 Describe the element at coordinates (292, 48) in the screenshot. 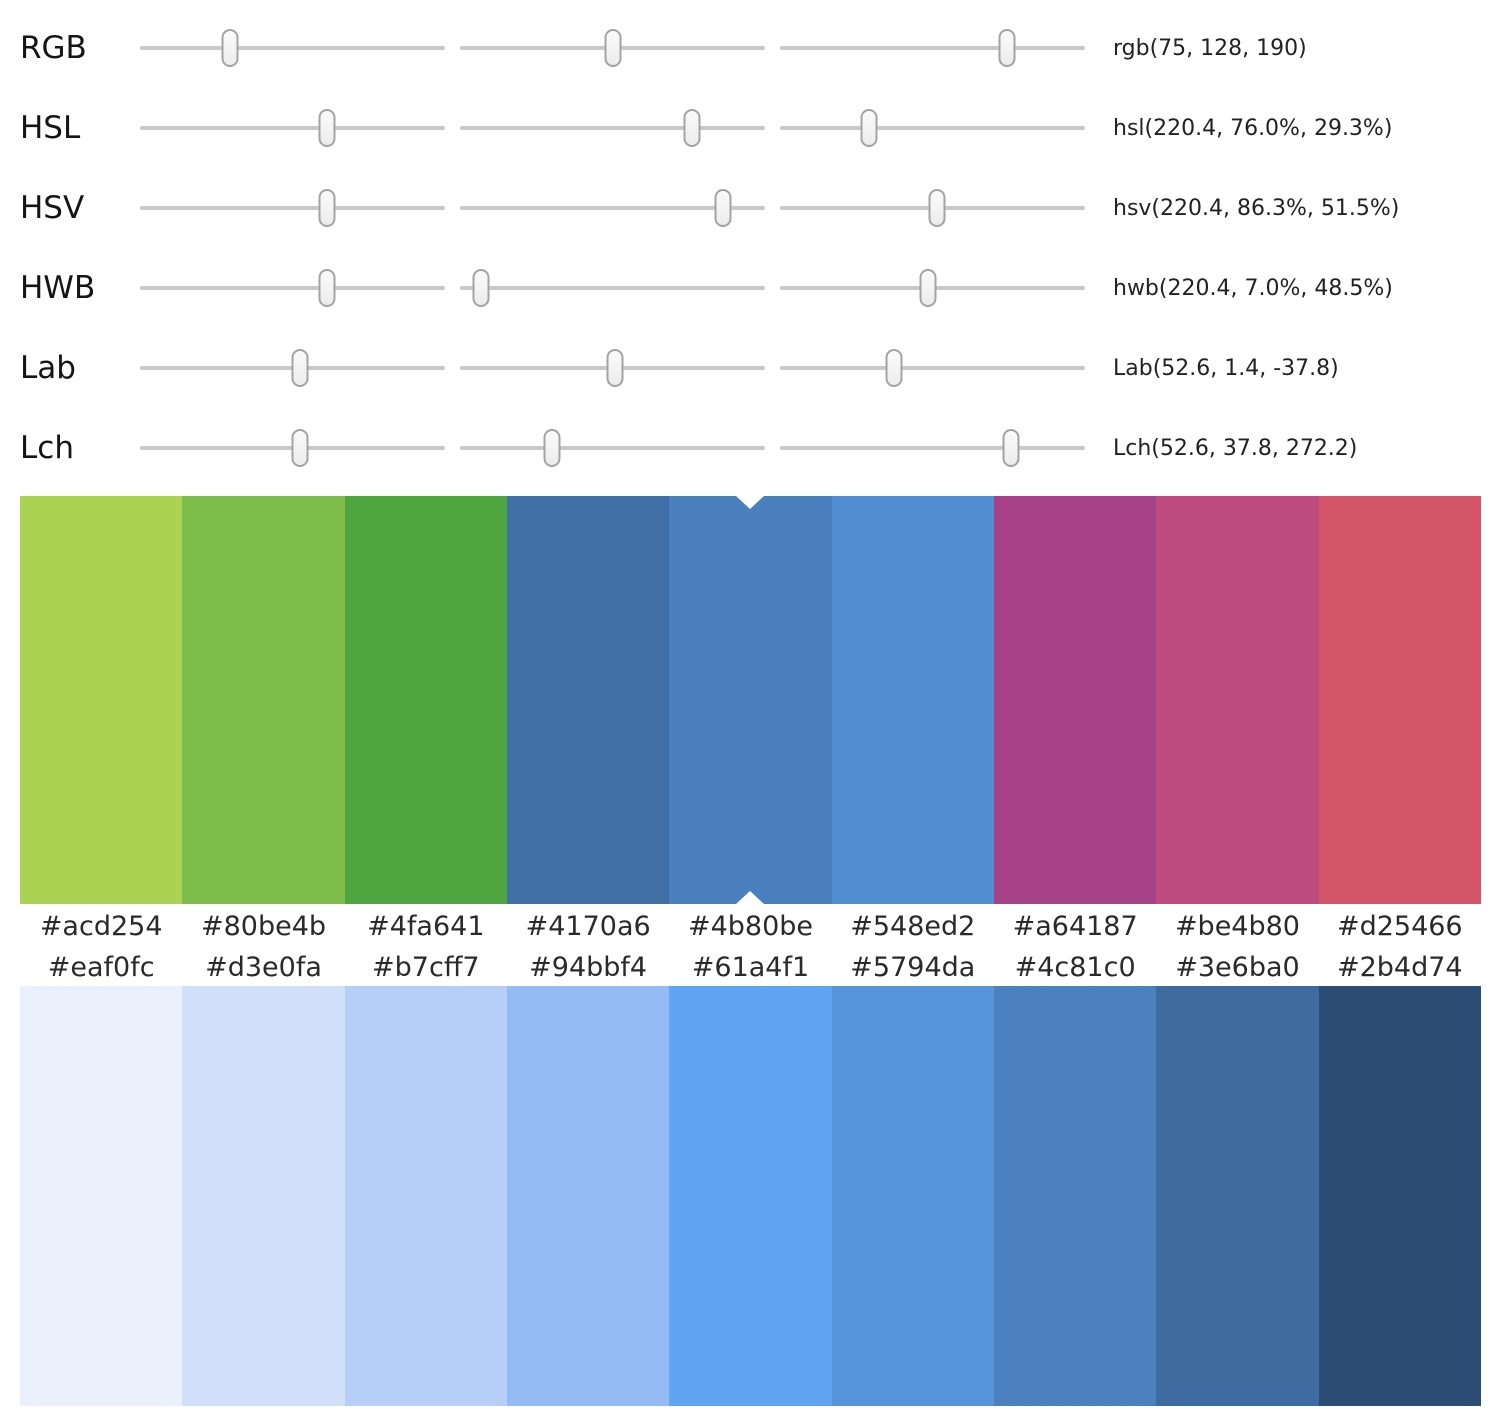

I see `rgb-red-slider` at that location.